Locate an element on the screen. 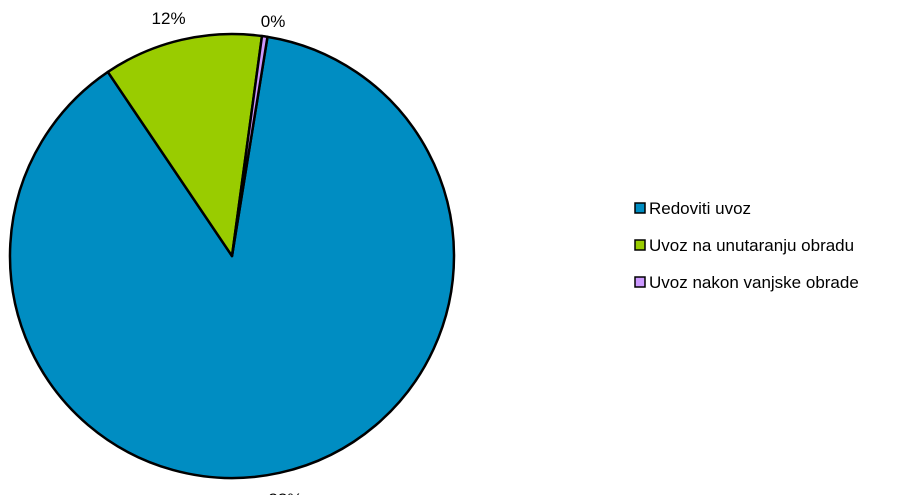 This screenshot has height=495, width=921. data-label-2: 12% is located at coordinates (169, 18).